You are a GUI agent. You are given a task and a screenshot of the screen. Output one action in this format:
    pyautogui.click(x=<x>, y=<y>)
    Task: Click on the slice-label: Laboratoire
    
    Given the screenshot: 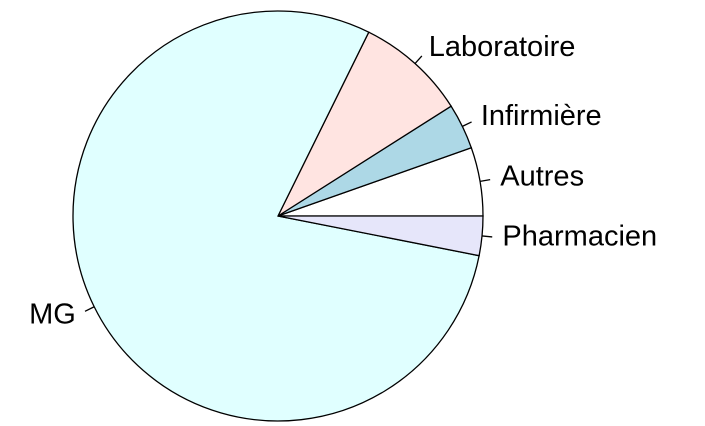 What is the action you would take?
    pyautogui.click(x=502, y=47)
    